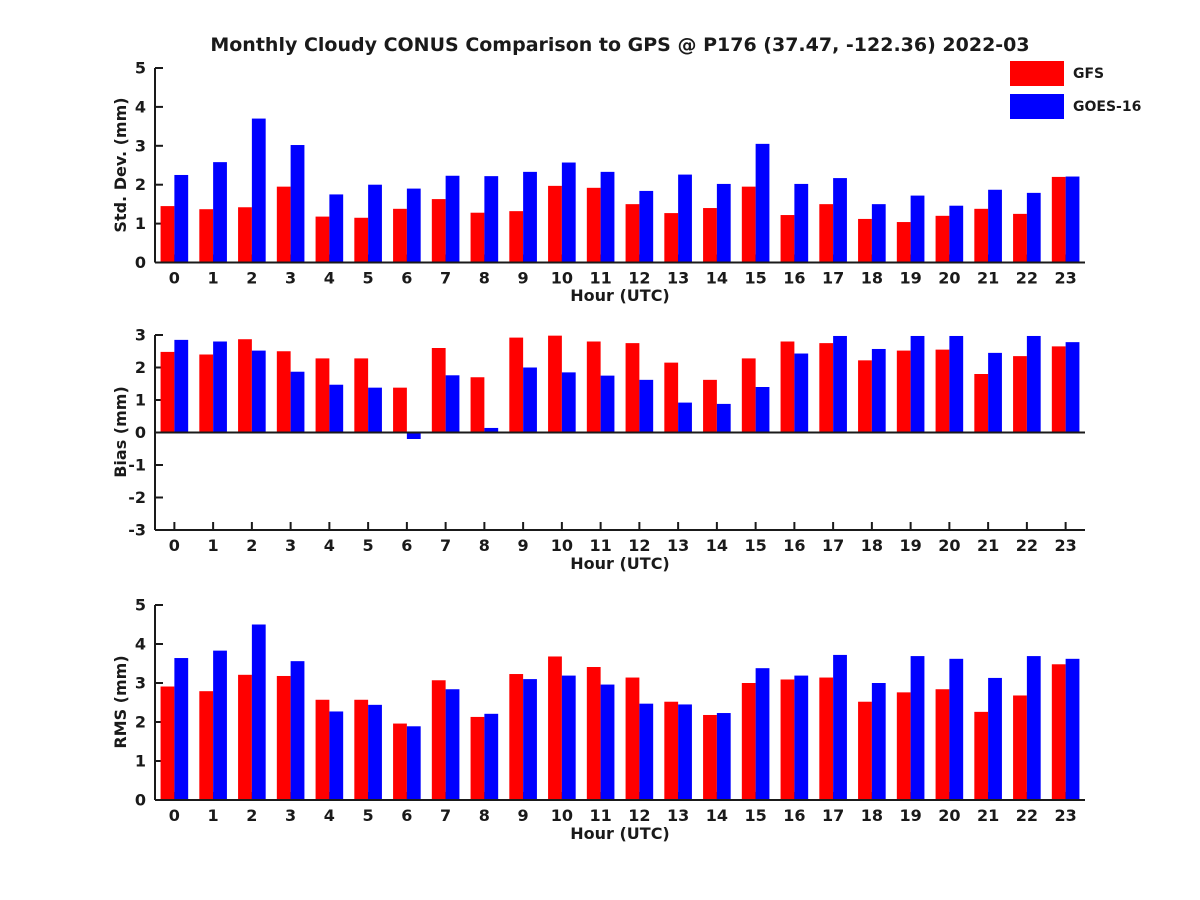  Describe the element at coordinates (137, 465) in the screenshot. I see `y-tick-label: -1` at that location.